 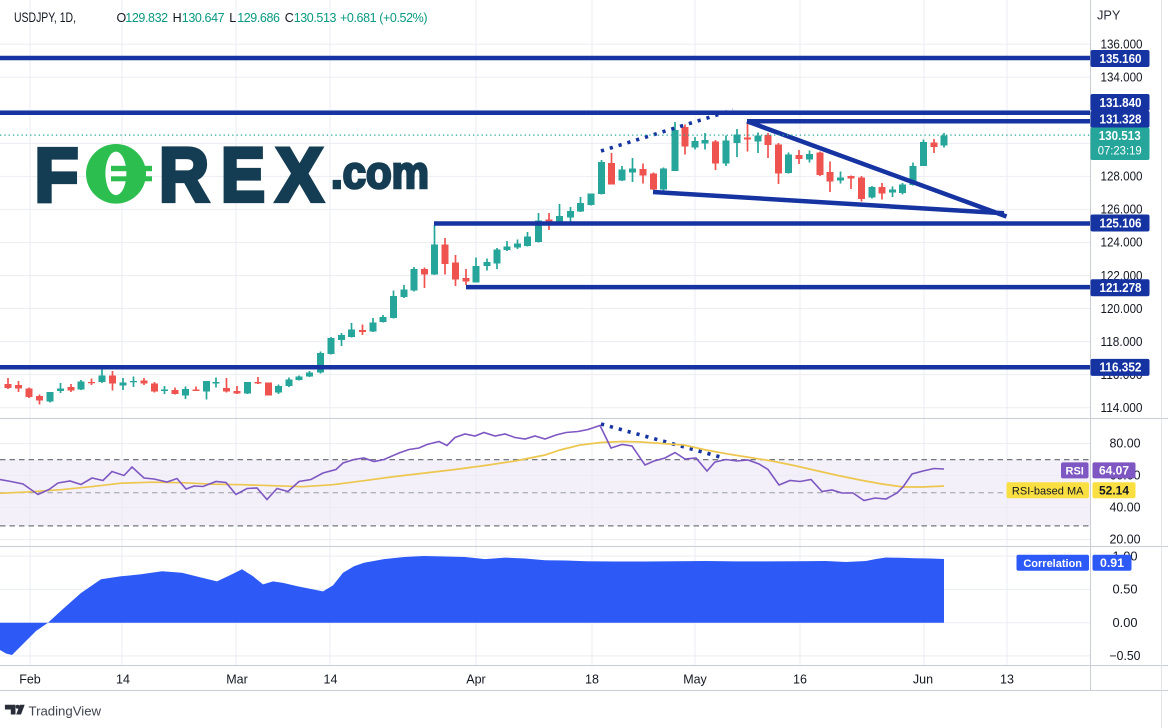 I want to click on svg-text: Apr, so click(x=475, y=679).